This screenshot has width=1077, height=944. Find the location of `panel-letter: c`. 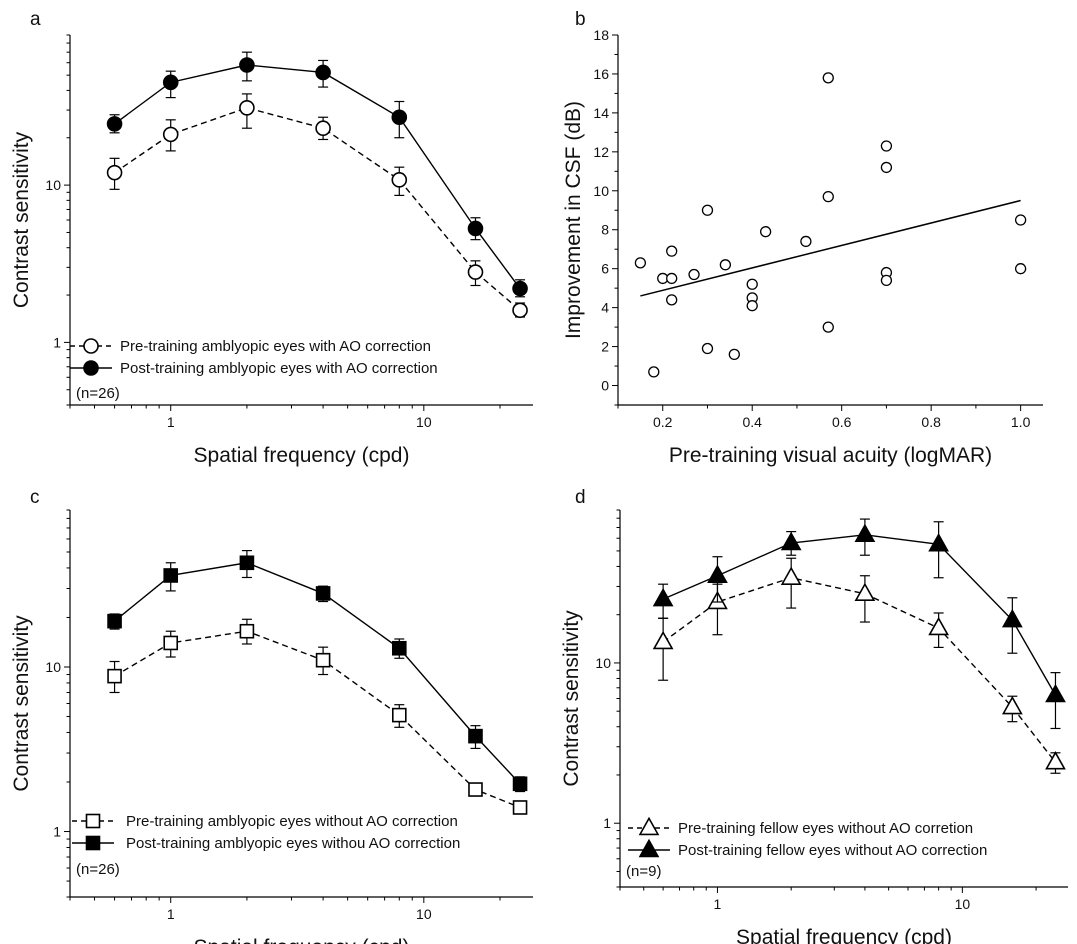

panel-letter: c is located at coordinates (35, 497).